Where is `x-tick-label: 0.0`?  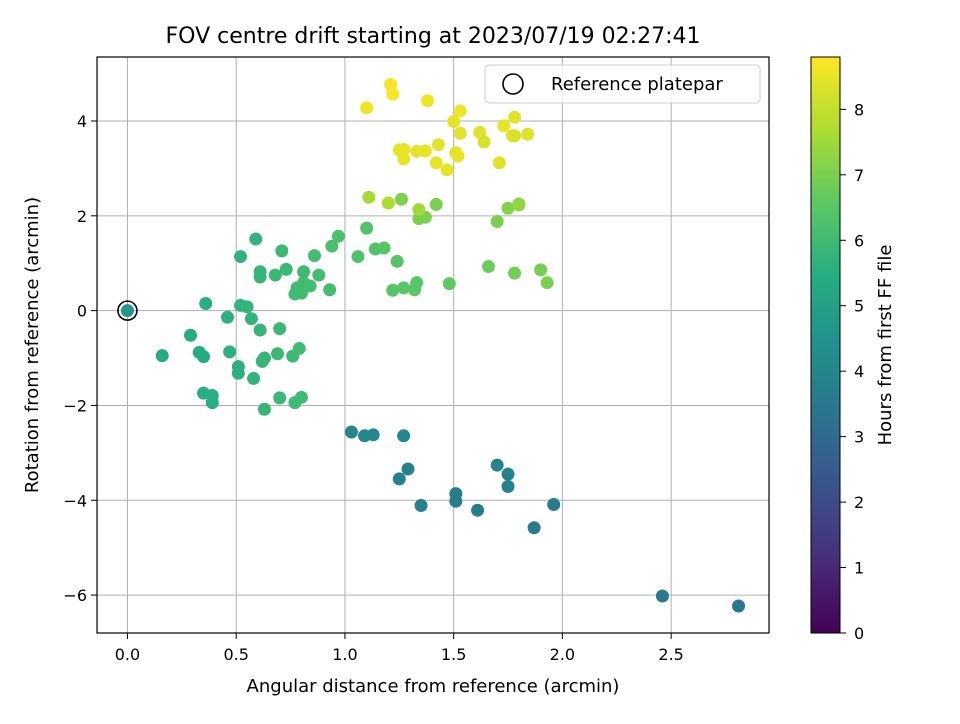 x-tick-label: 0.0 is located at coordinates (127, 654).